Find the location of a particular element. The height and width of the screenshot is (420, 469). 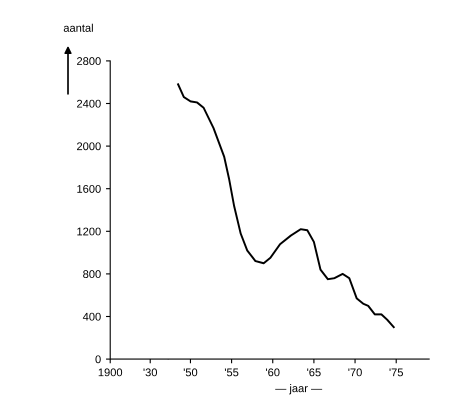

x-tick-label: '30 is located at coordinates (151, 372).